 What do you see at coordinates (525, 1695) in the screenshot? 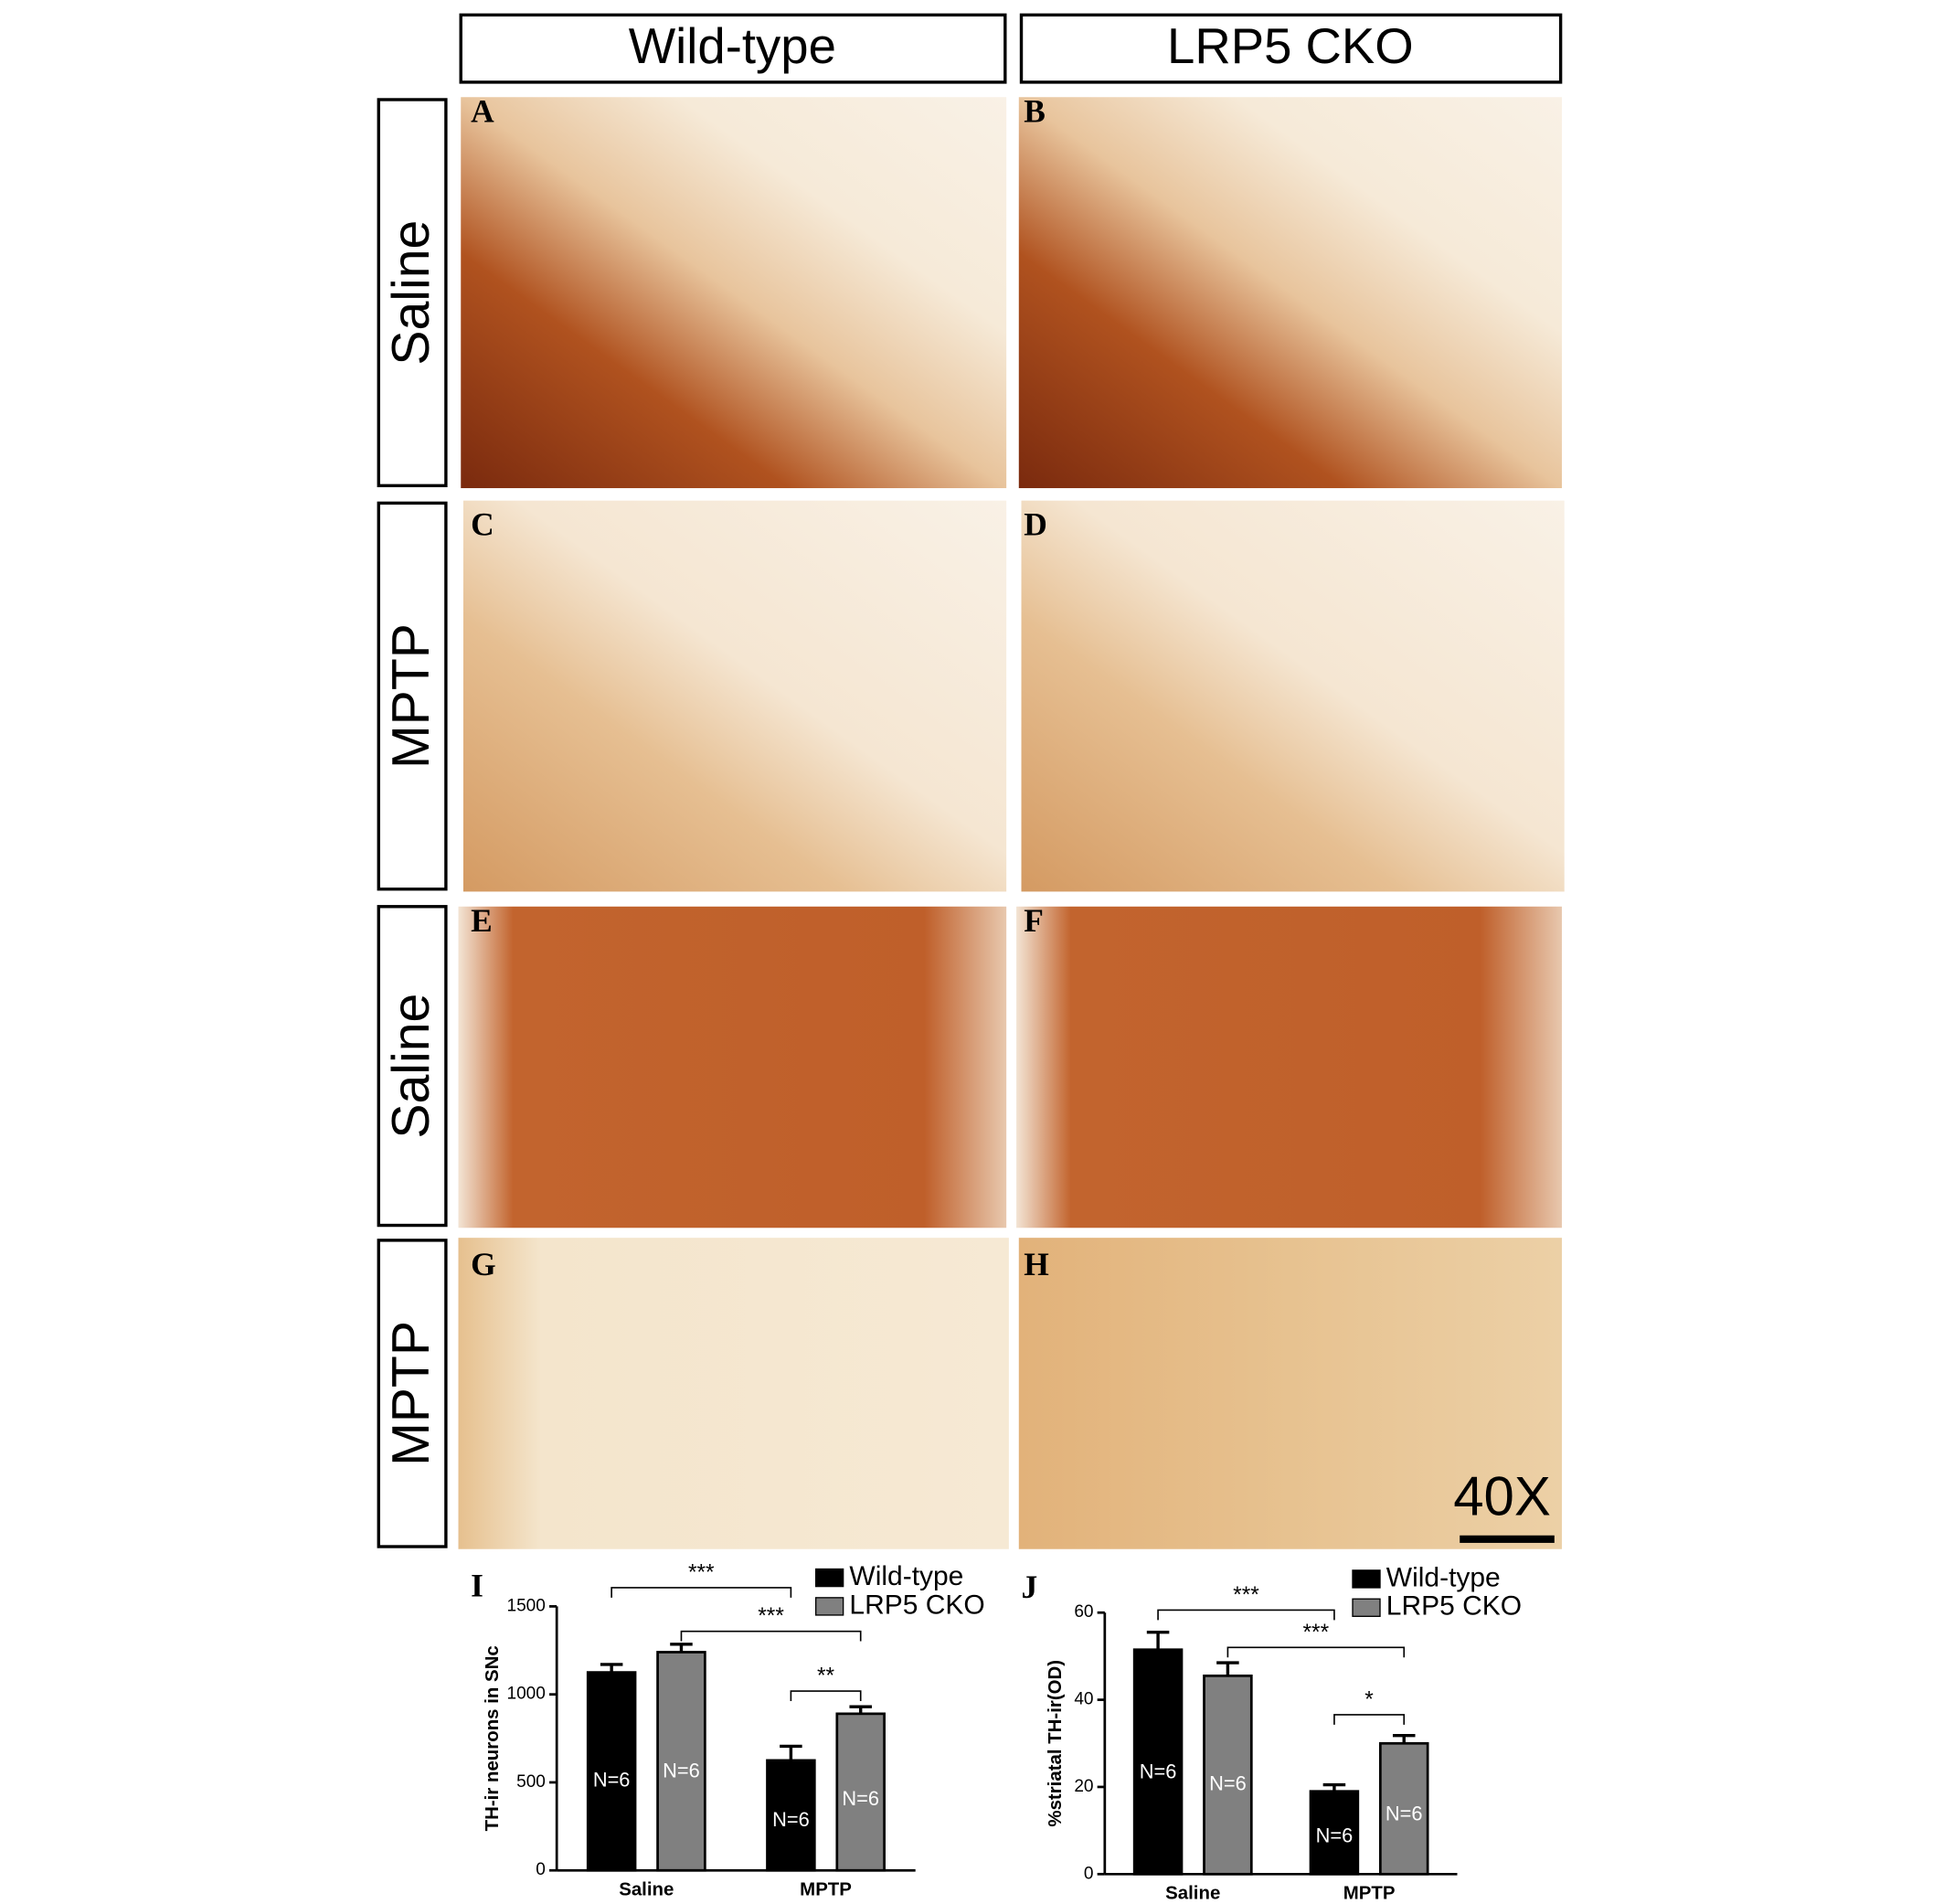
I see `y-tick-label: 1000` at bounding box center [525, 1695].